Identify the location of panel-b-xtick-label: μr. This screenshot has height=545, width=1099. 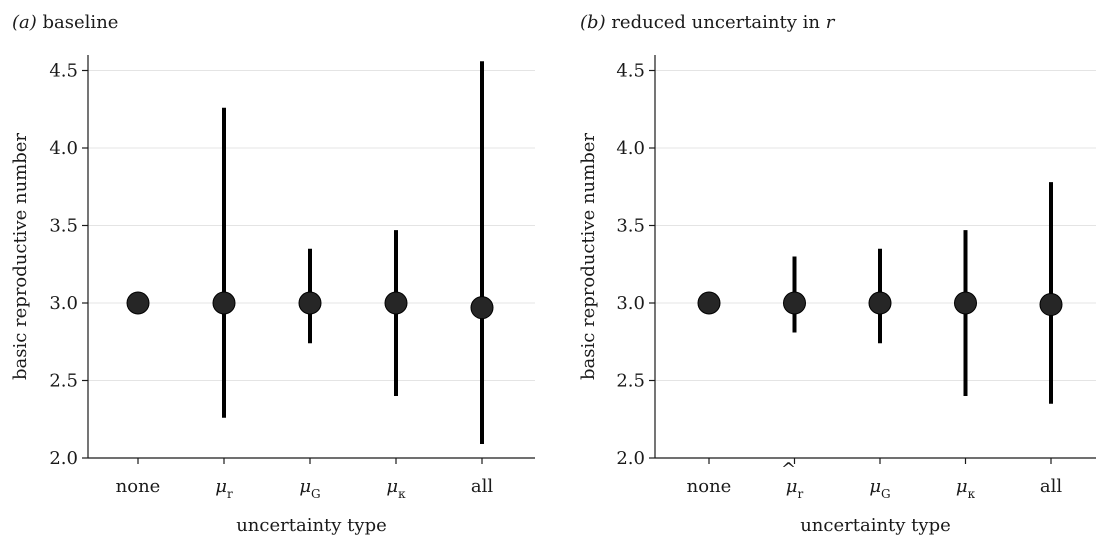
(795, 488).